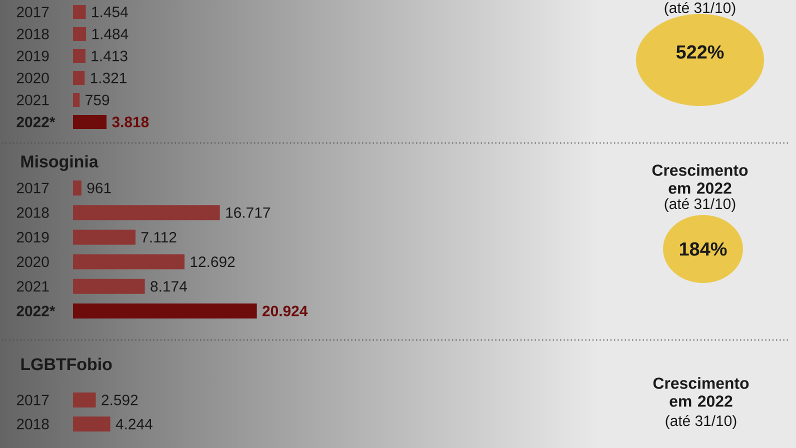  I want to click on data-label: 20.924, so click(285, 311).